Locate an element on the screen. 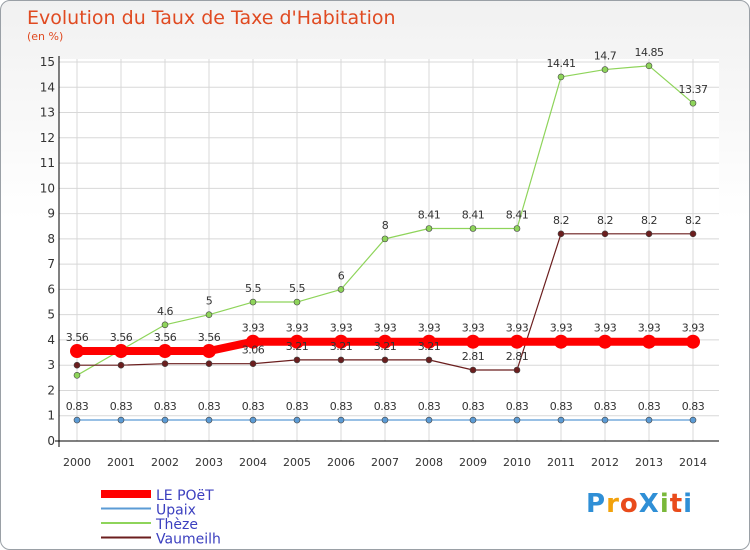  y-tick-label: 8 is located at coordinates (51, 239).